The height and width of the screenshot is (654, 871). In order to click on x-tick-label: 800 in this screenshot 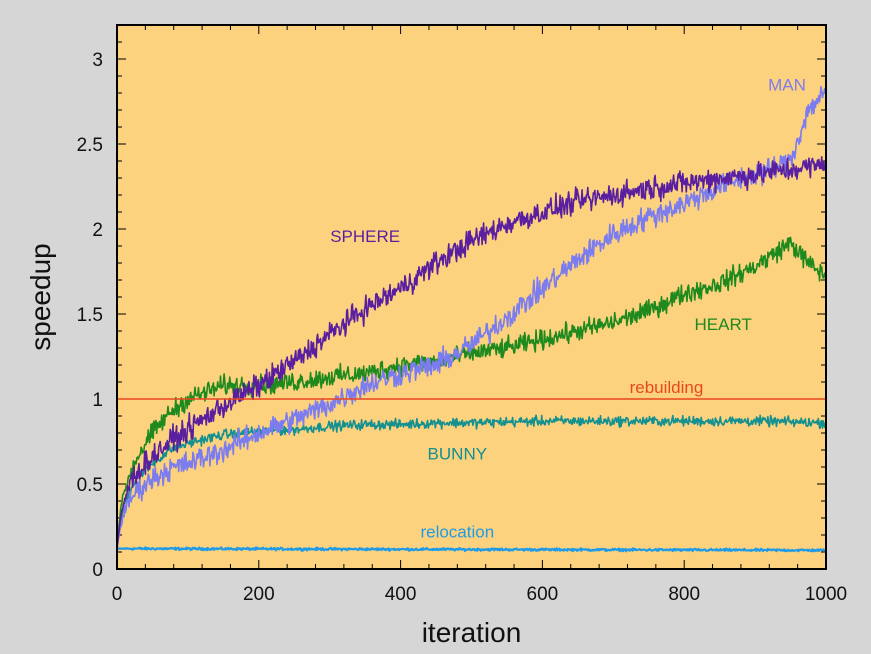, I will do `click(684, 594)`.